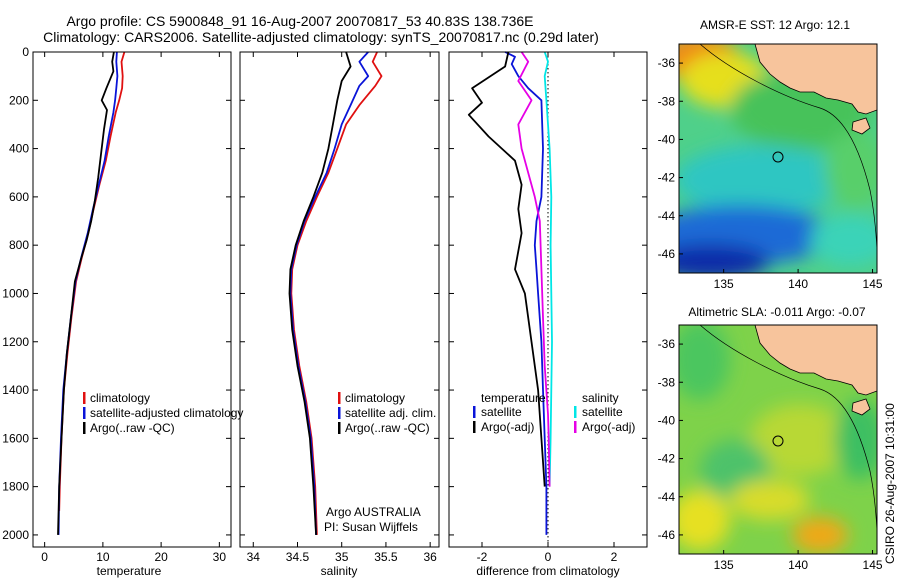 Image resolution: width=900 pixels, height=580 pixels. I want to click on map-y-tick-label: -40, so click(667, 139).